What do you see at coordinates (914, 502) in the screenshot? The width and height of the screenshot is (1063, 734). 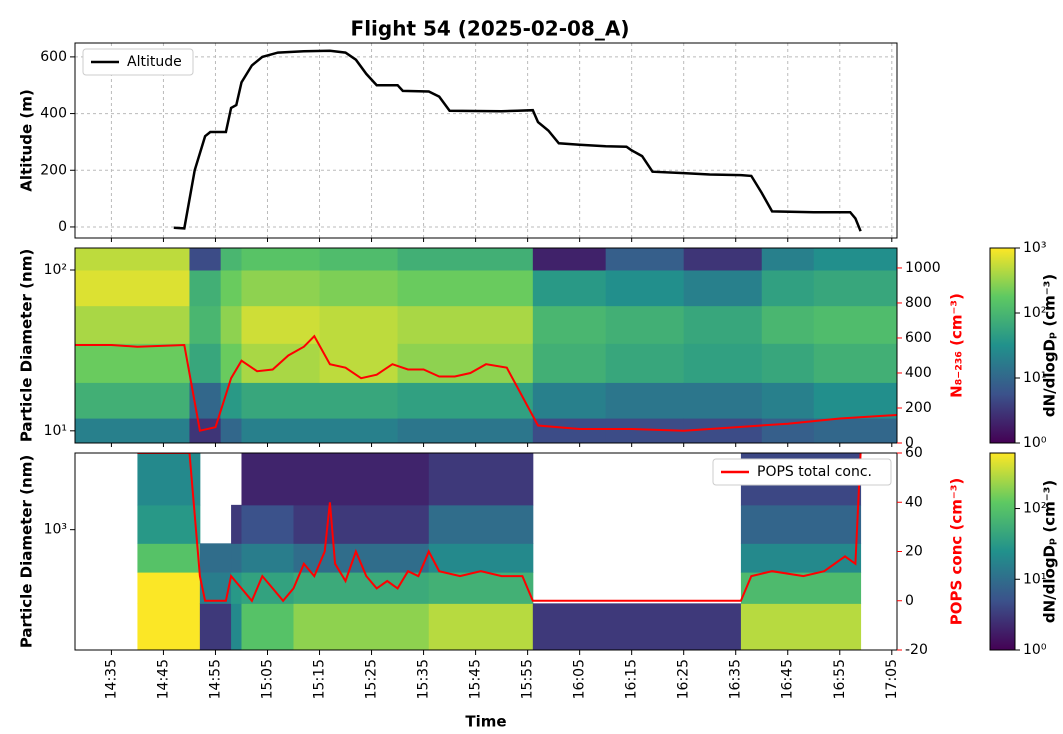 I see `y2-tick-label: 40` at bounding box center [914, 502].